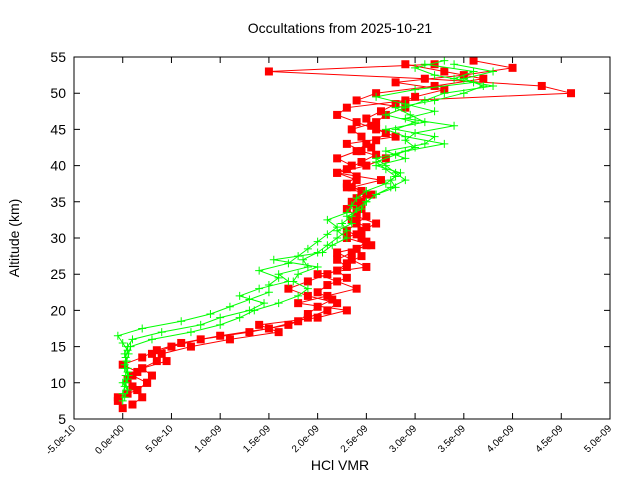 The height and width of the screenshot is (485, 640). I want to click on x-tick-label: 3.0e-09, so click(403, 439).